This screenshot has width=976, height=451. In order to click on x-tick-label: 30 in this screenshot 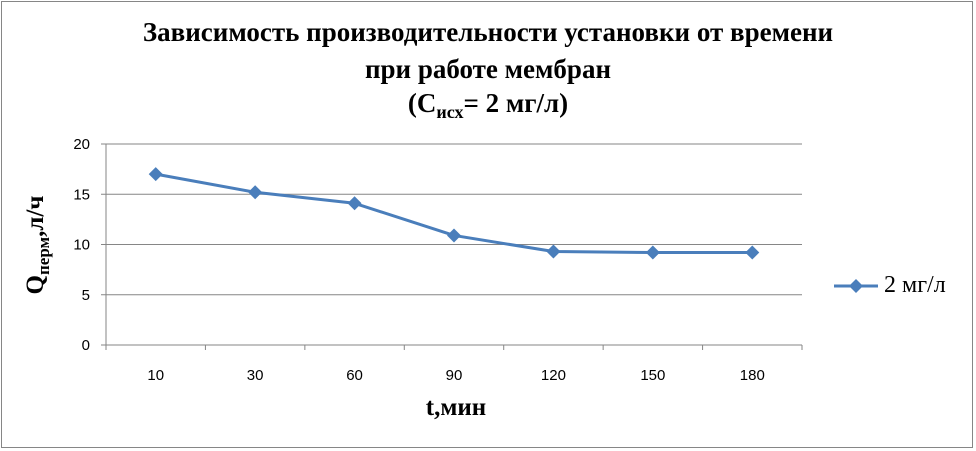, I will do `click(255, 375)`.